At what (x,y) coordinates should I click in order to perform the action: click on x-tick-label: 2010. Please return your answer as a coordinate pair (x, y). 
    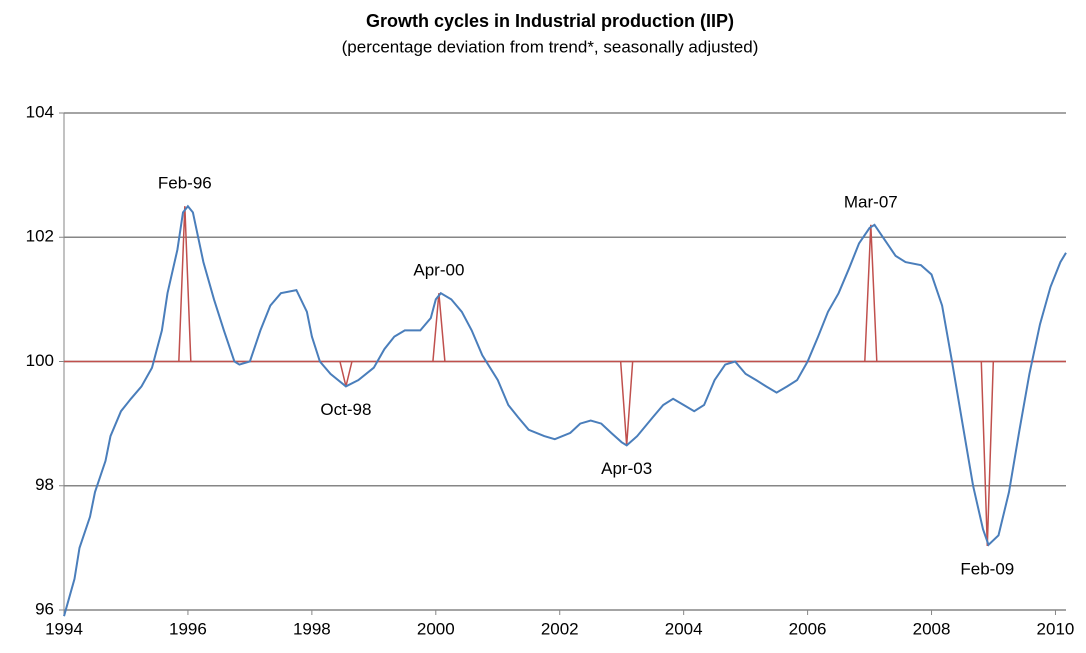
    Looking at the image, I should click on (1056, 628).